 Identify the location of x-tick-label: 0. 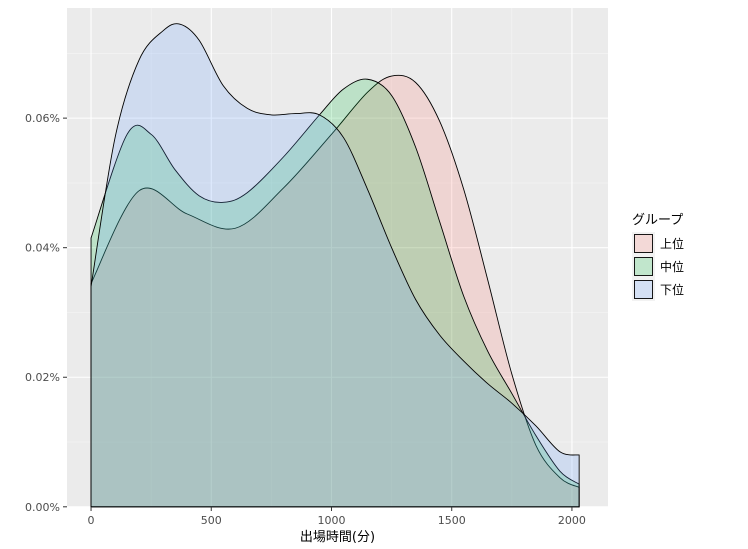
(91, 520).